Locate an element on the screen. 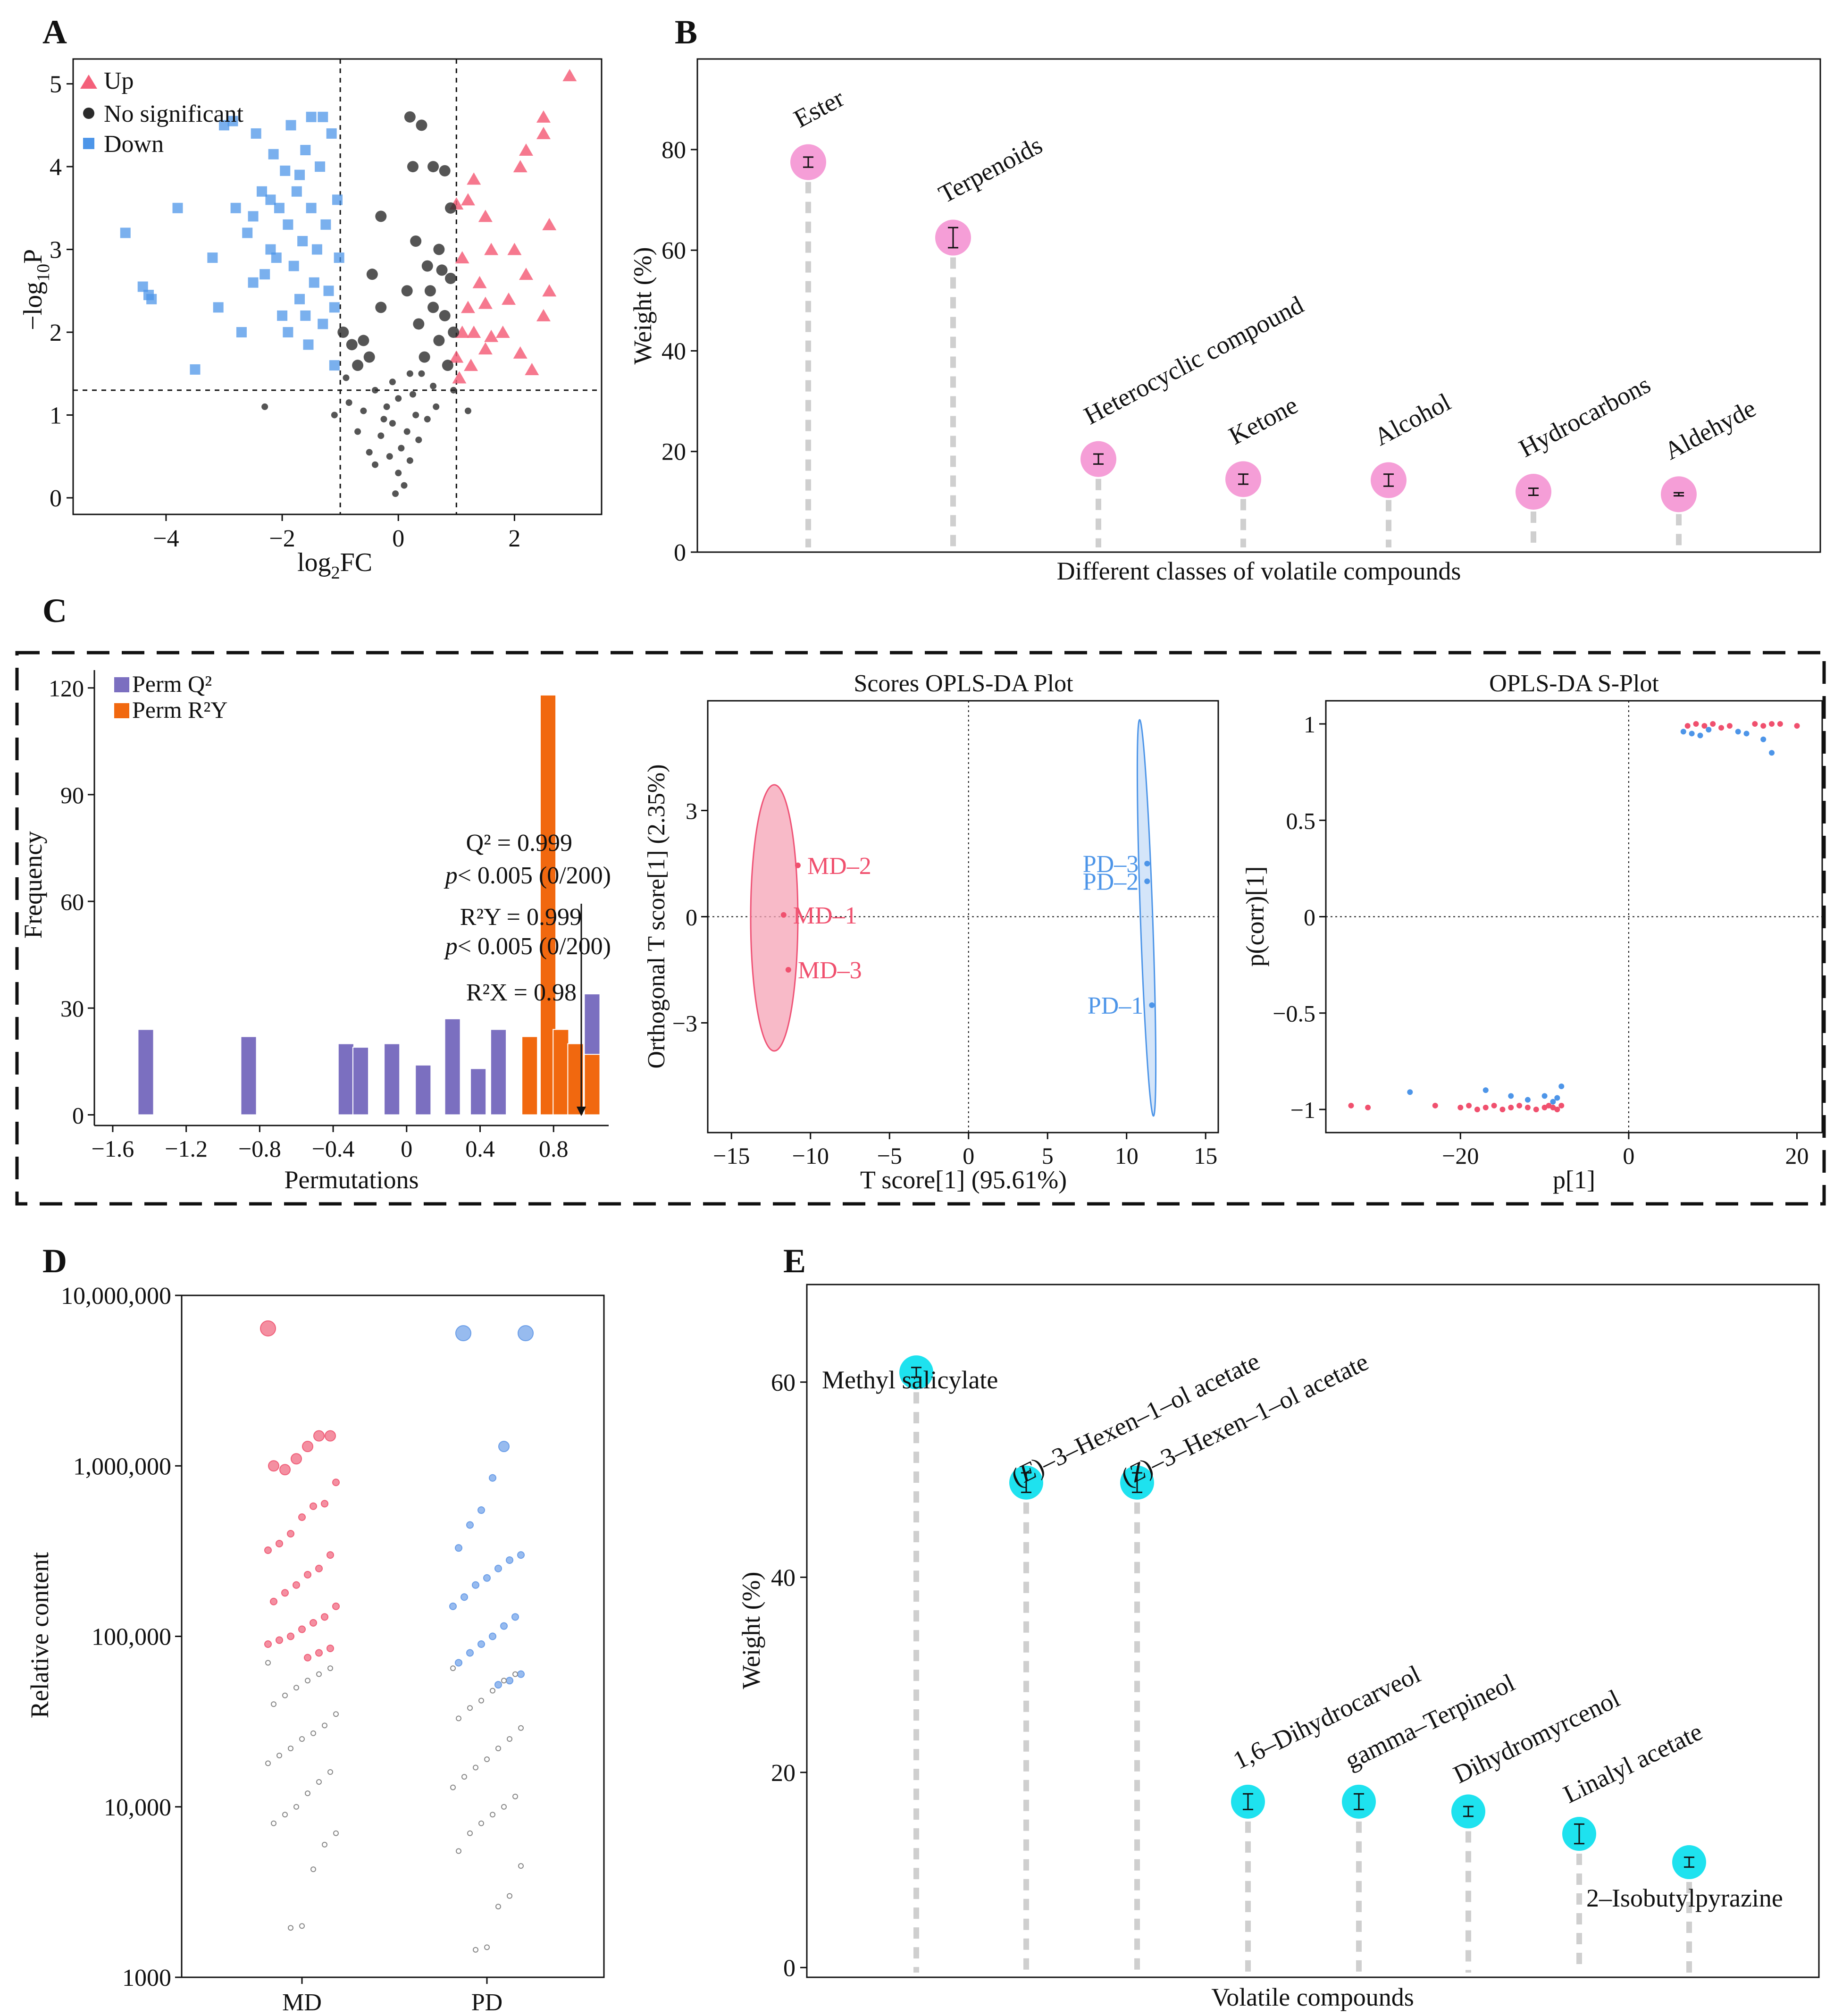  a-xtick-label: −2 is located at coordinates (282, 538).